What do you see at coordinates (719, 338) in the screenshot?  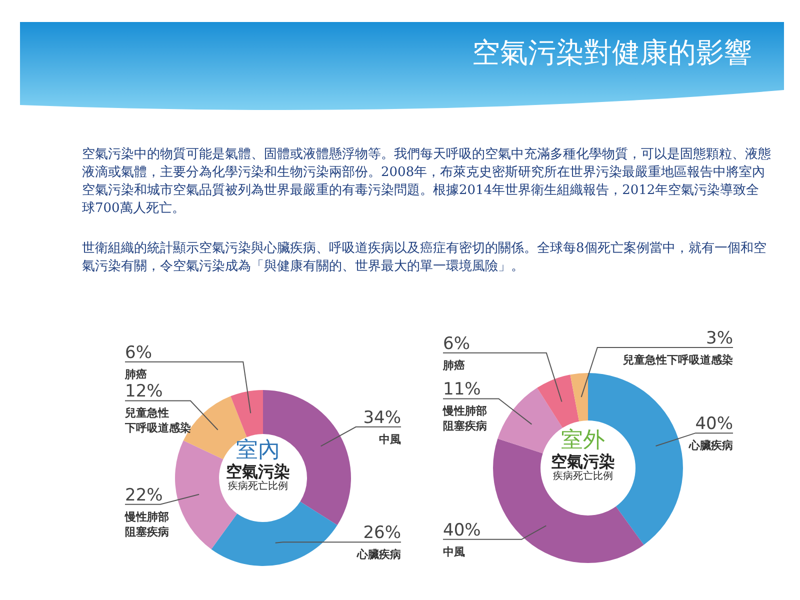 I see `data-label: 3%` at bounding box center [719, 338].